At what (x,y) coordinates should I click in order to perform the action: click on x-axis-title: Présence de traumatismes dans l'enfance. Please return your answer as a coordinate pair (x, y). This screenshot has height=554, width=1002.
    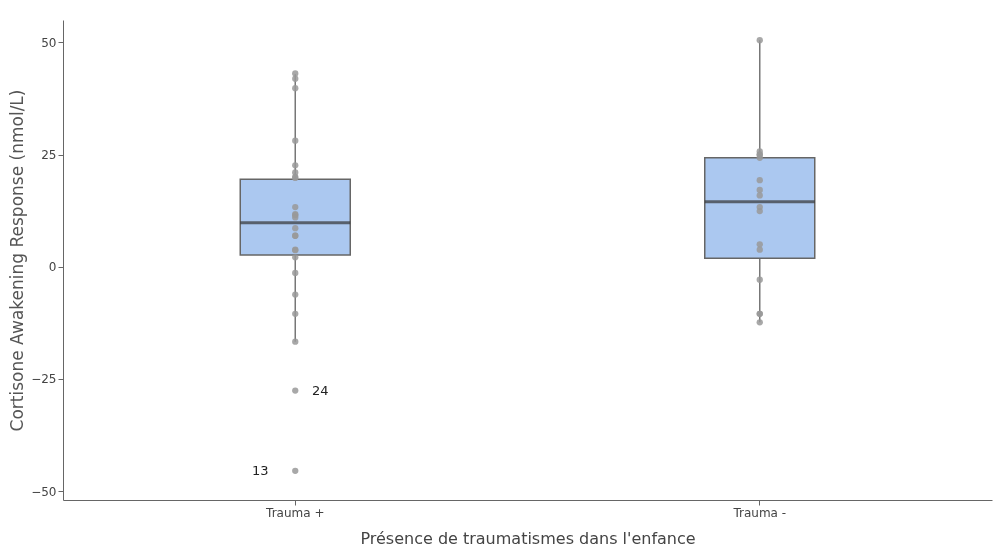
    Looking at the image, I should click on (528, 538).